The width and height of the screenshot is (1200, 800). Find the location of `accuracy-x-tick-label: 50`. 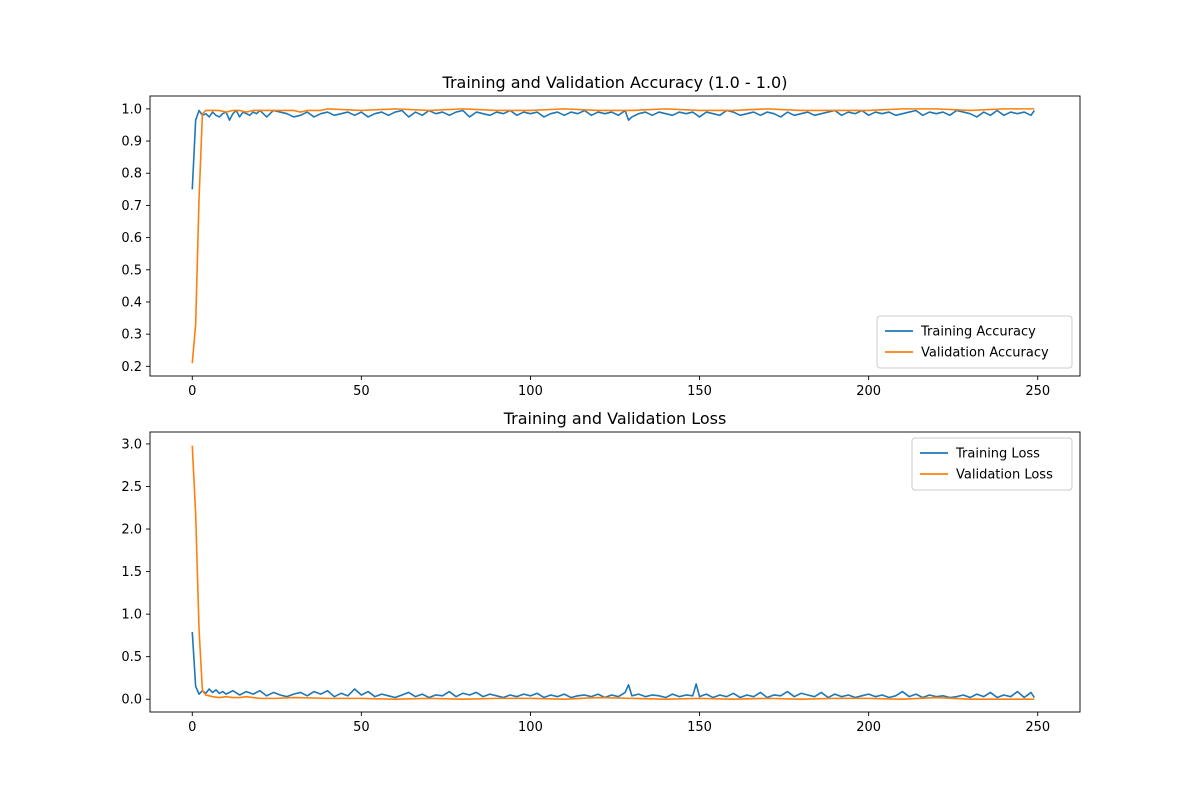

accuracy-x-tick-label: 50 is located at coordinates (361, 391).